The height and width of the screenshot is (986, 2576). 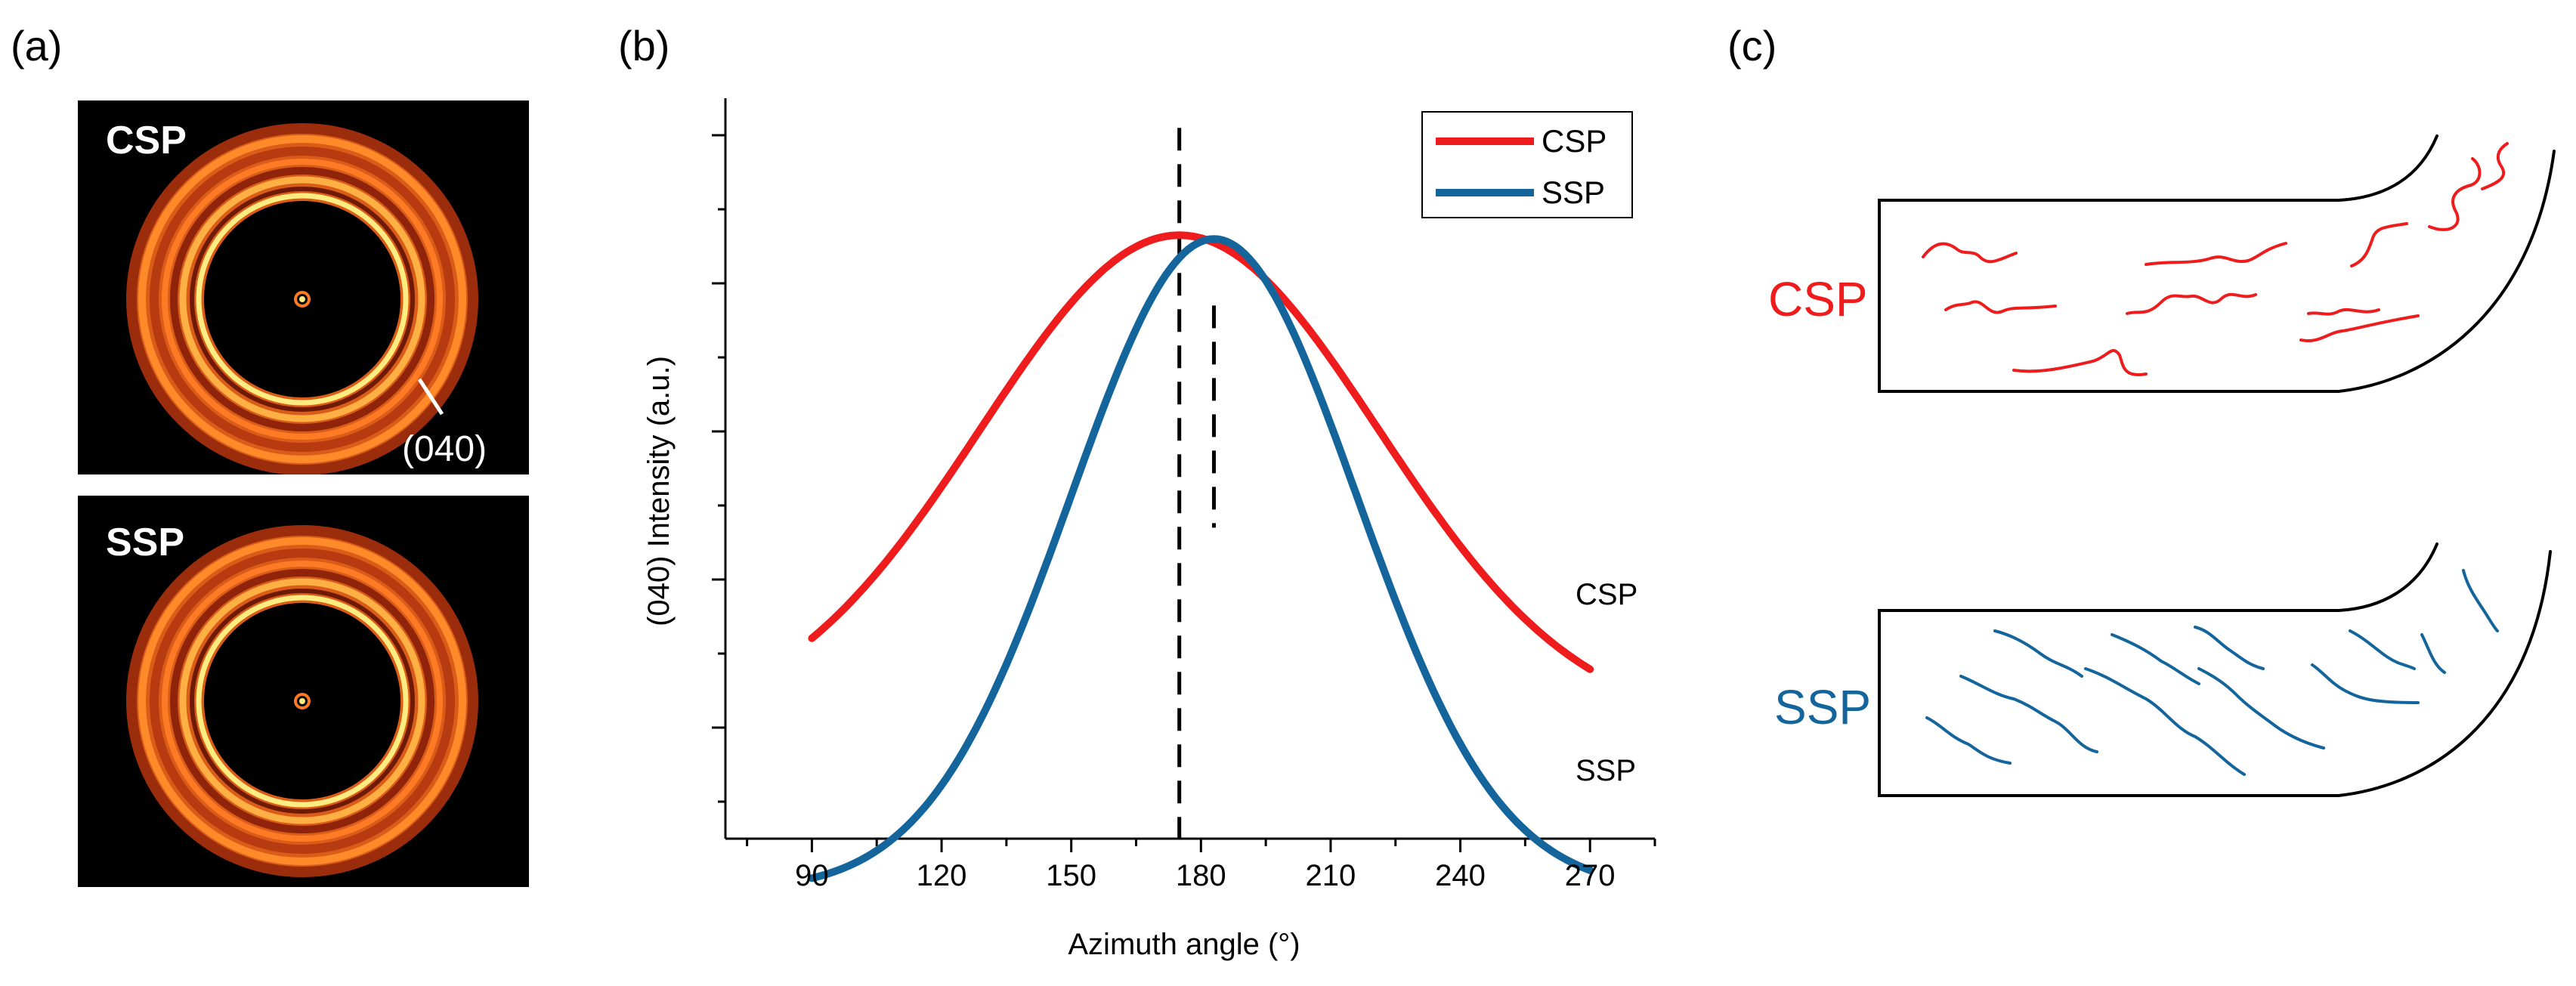 I want to click on waxs-divider, so click(x=303, y=485).